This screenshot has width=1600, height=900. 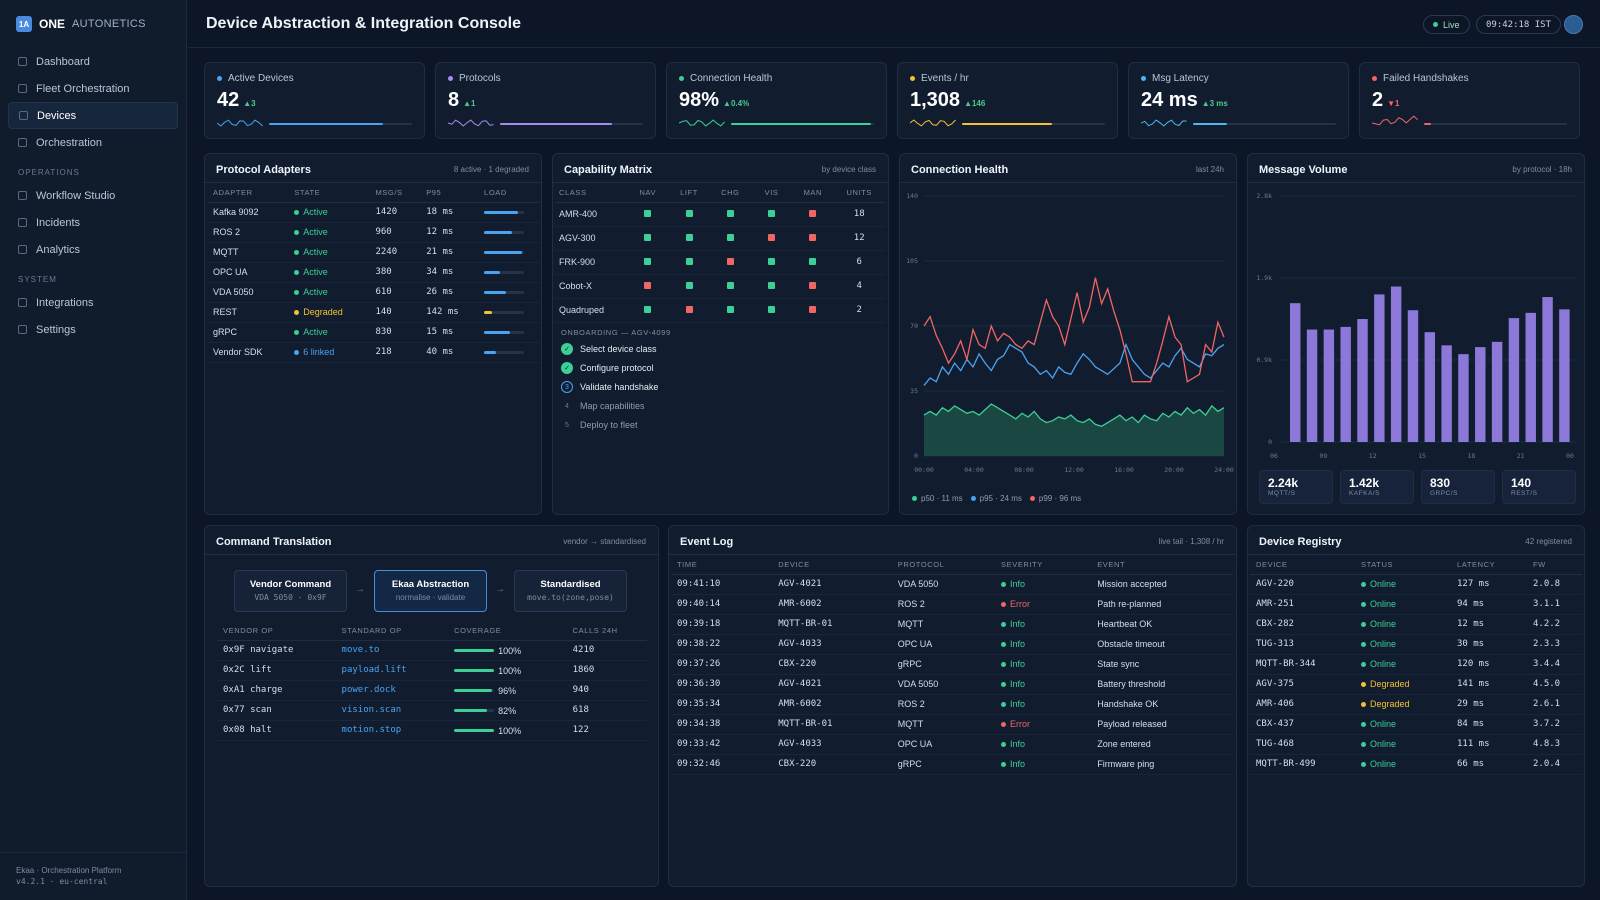 What do you see at coordinates (93, 142) in the screenshot?
I see `sidebar-item-orchestration: Orchestration` at bounding box center [93, 142].